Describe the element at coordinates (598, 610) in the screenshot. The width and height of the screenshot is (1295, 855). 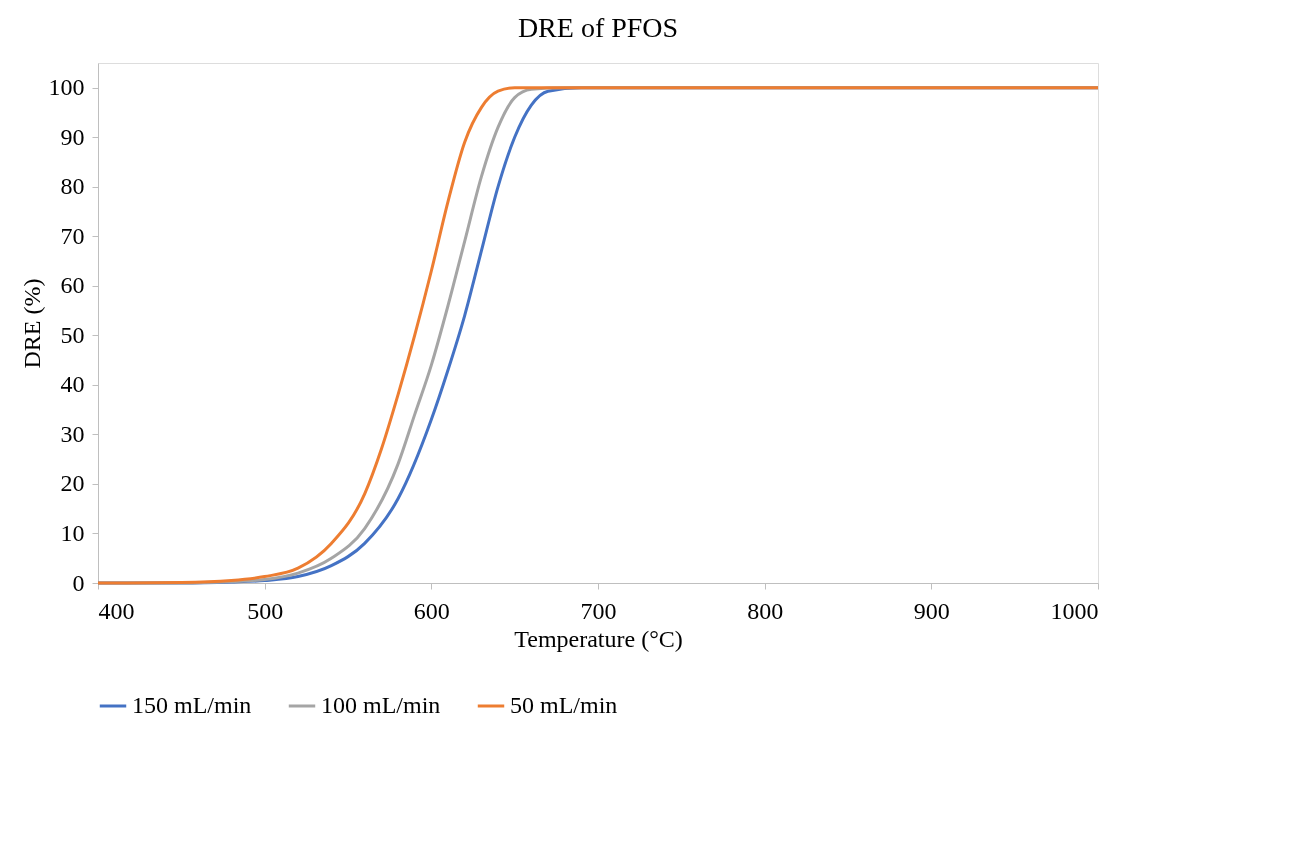
I see `x-tick-label: 700` at that location.